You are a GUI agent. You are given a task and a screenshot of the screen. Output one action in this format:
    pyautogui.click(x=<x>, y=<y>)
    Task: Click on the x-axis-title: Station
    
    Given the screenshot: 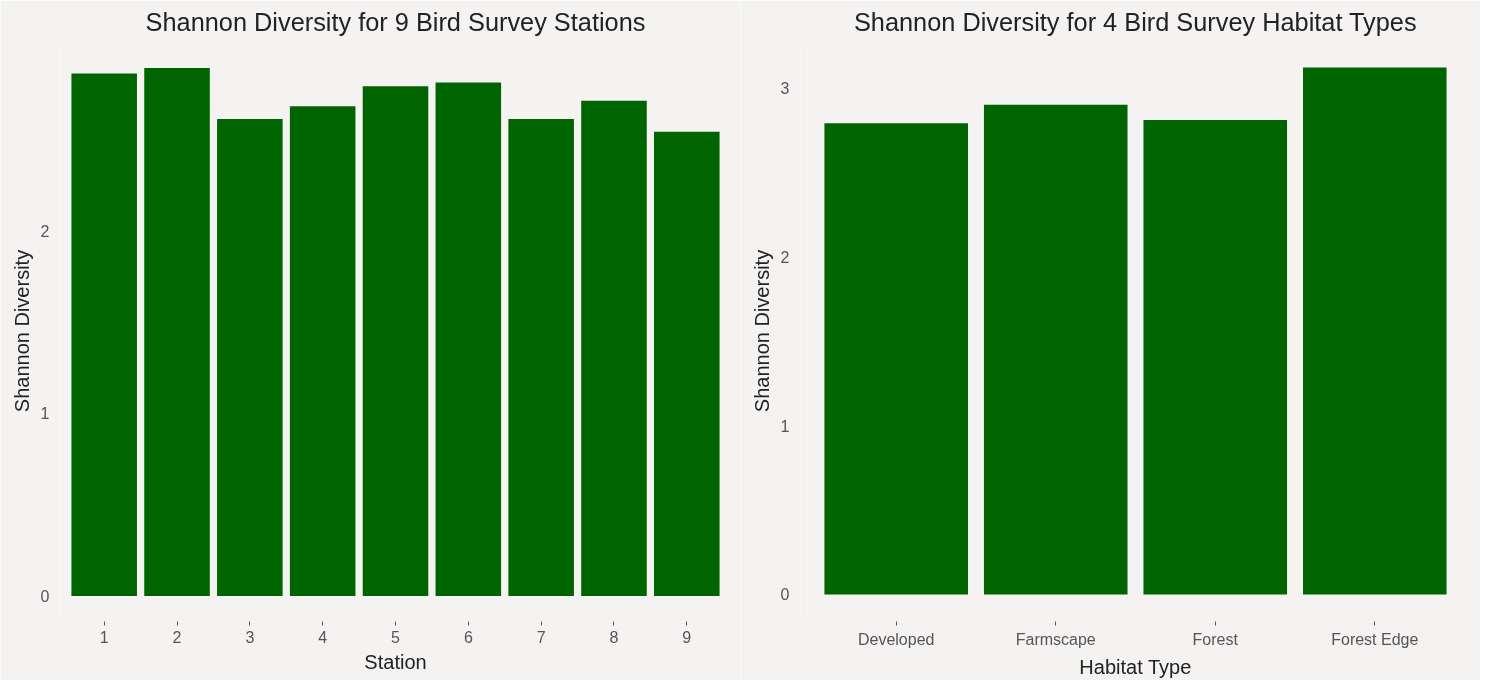 What is the action you would take?
    pyautogui.click(x=395, y=661)
    